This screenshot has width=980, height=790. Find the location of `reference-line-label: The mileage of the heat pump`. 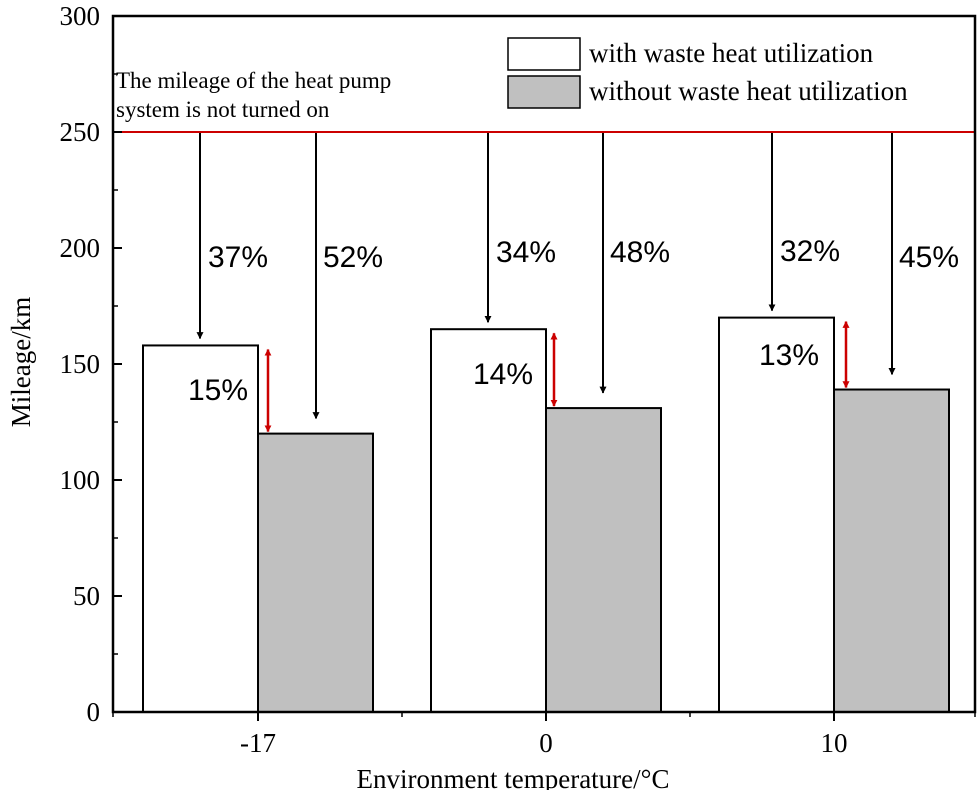

reference-line-label: The mileage of the heat pump is located at coordinates (253, 80).